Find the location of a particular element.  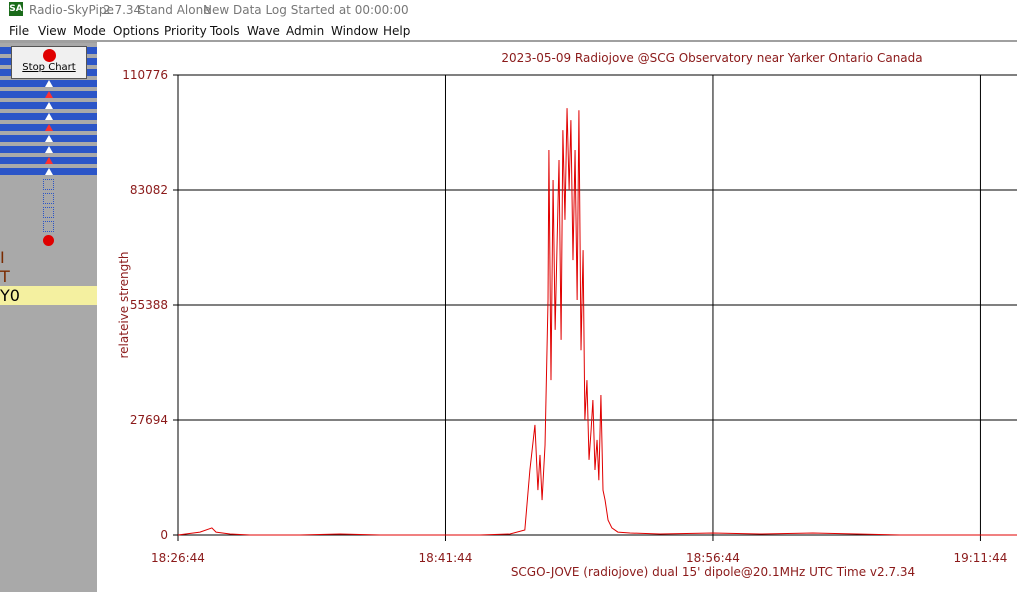

app-mode: Stand Alone is located at coordinates (174, 10).